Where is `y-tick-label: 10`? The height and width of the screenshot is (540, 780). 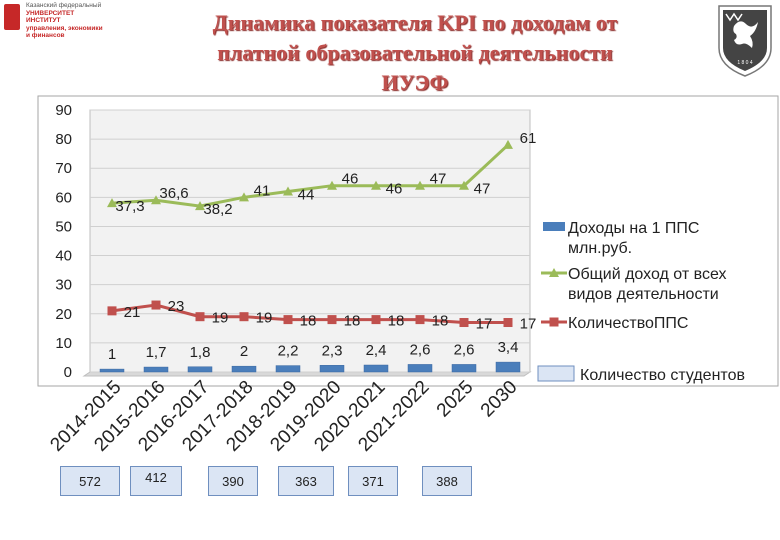 y-tick-label: 10 is located at coordinates (63, 343).